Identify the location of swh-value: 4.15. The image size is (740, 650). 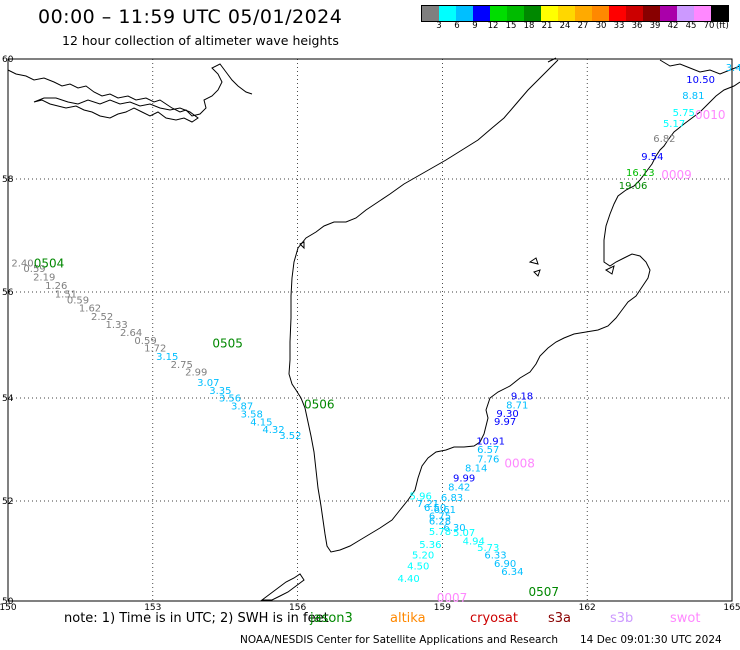
(261, 422).